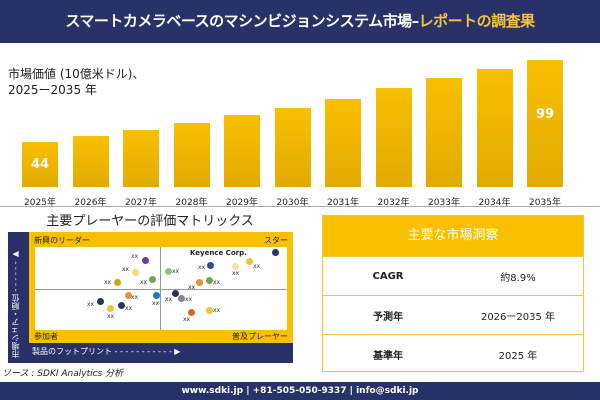 This screenshot has width=600, height=400. I want to click on header-title-accent: レポートの調査果, so click(477, 21).